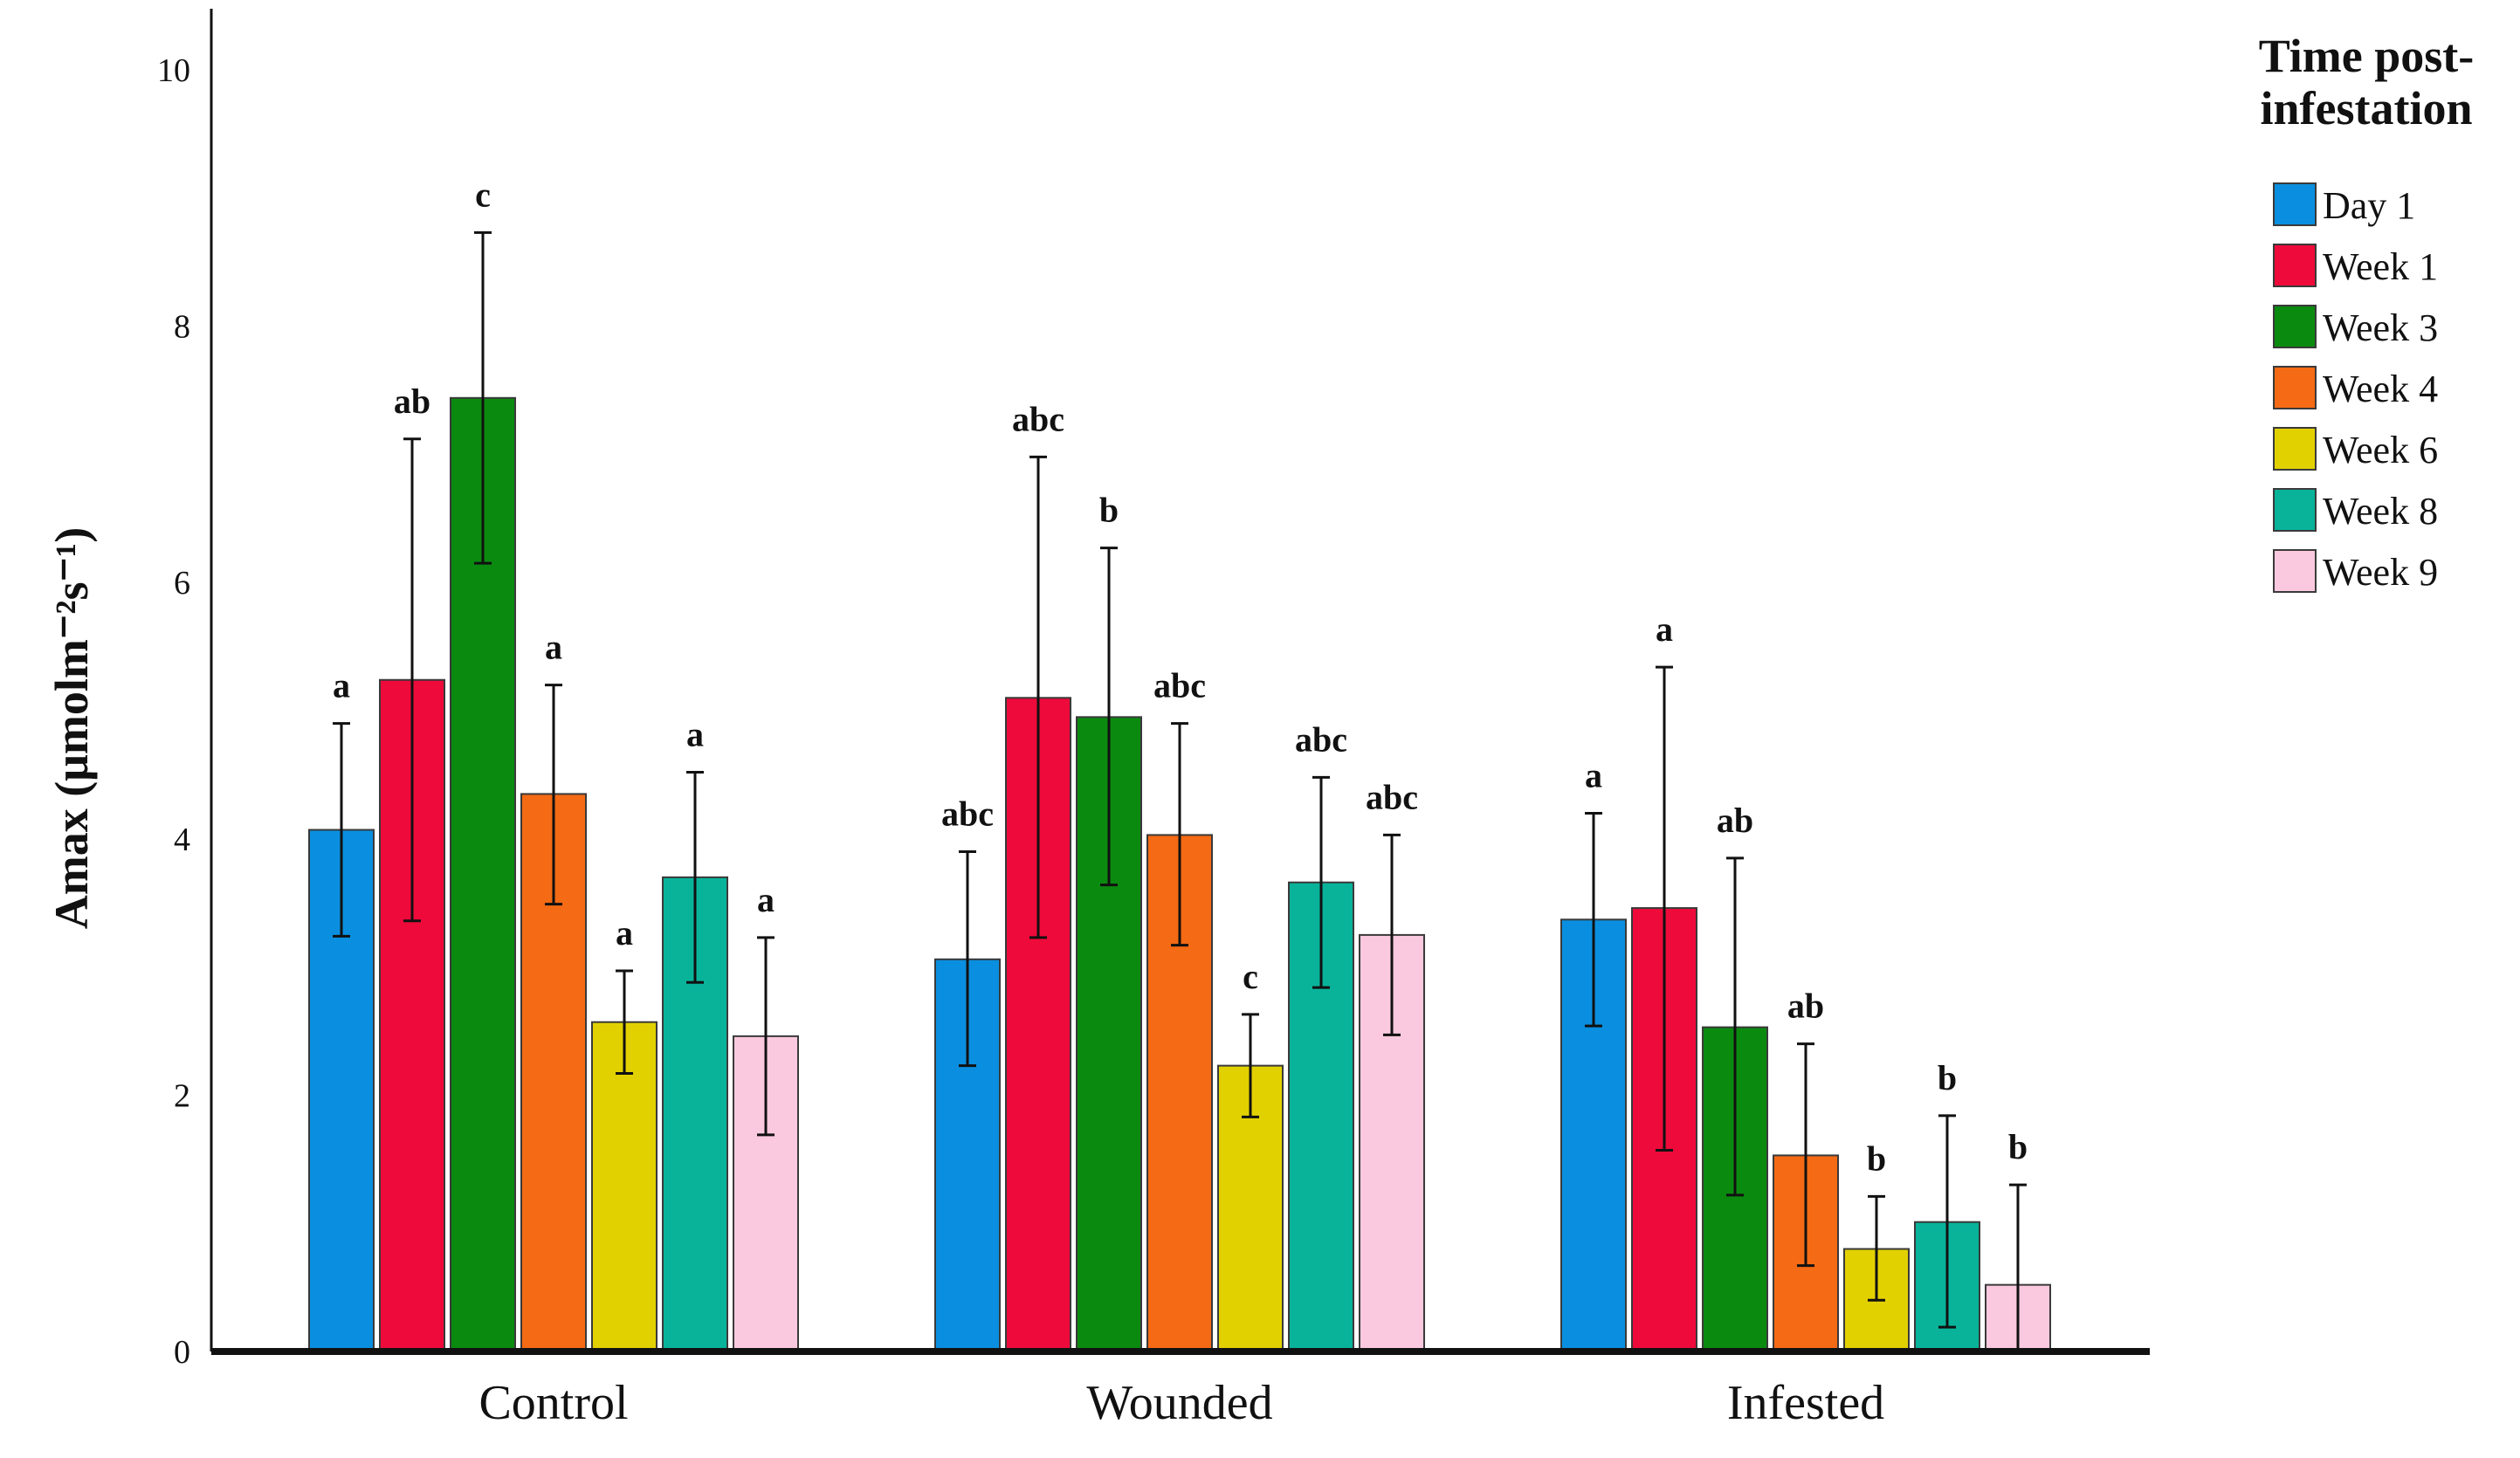  I want to click on legend-label-week-6: Week 6, so click(2380, 450).